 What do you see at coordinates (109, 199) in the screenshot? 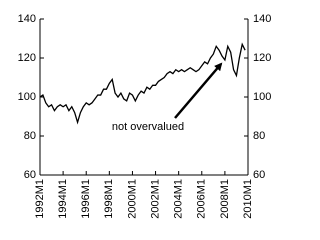
I see `x-tick-label: 1998M1` at bounding box center [109, 199].